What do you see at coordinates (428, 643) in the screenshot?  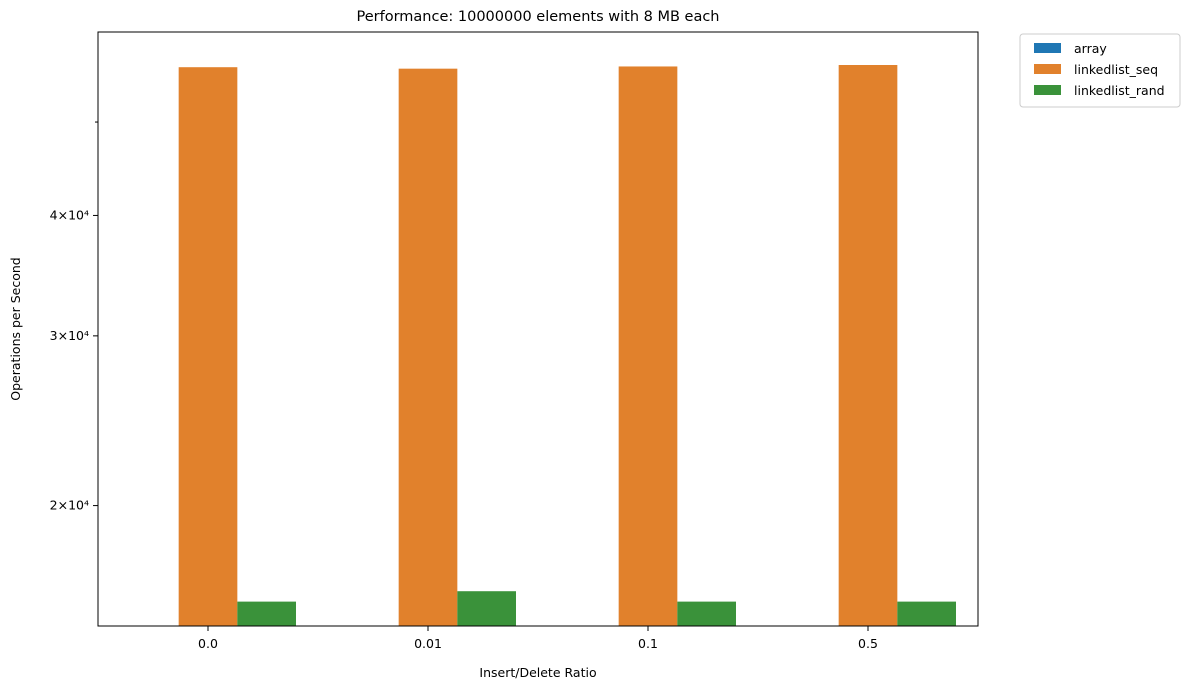 I see `x-tick-label-1: 0.01` at bounding box center [428, 643].